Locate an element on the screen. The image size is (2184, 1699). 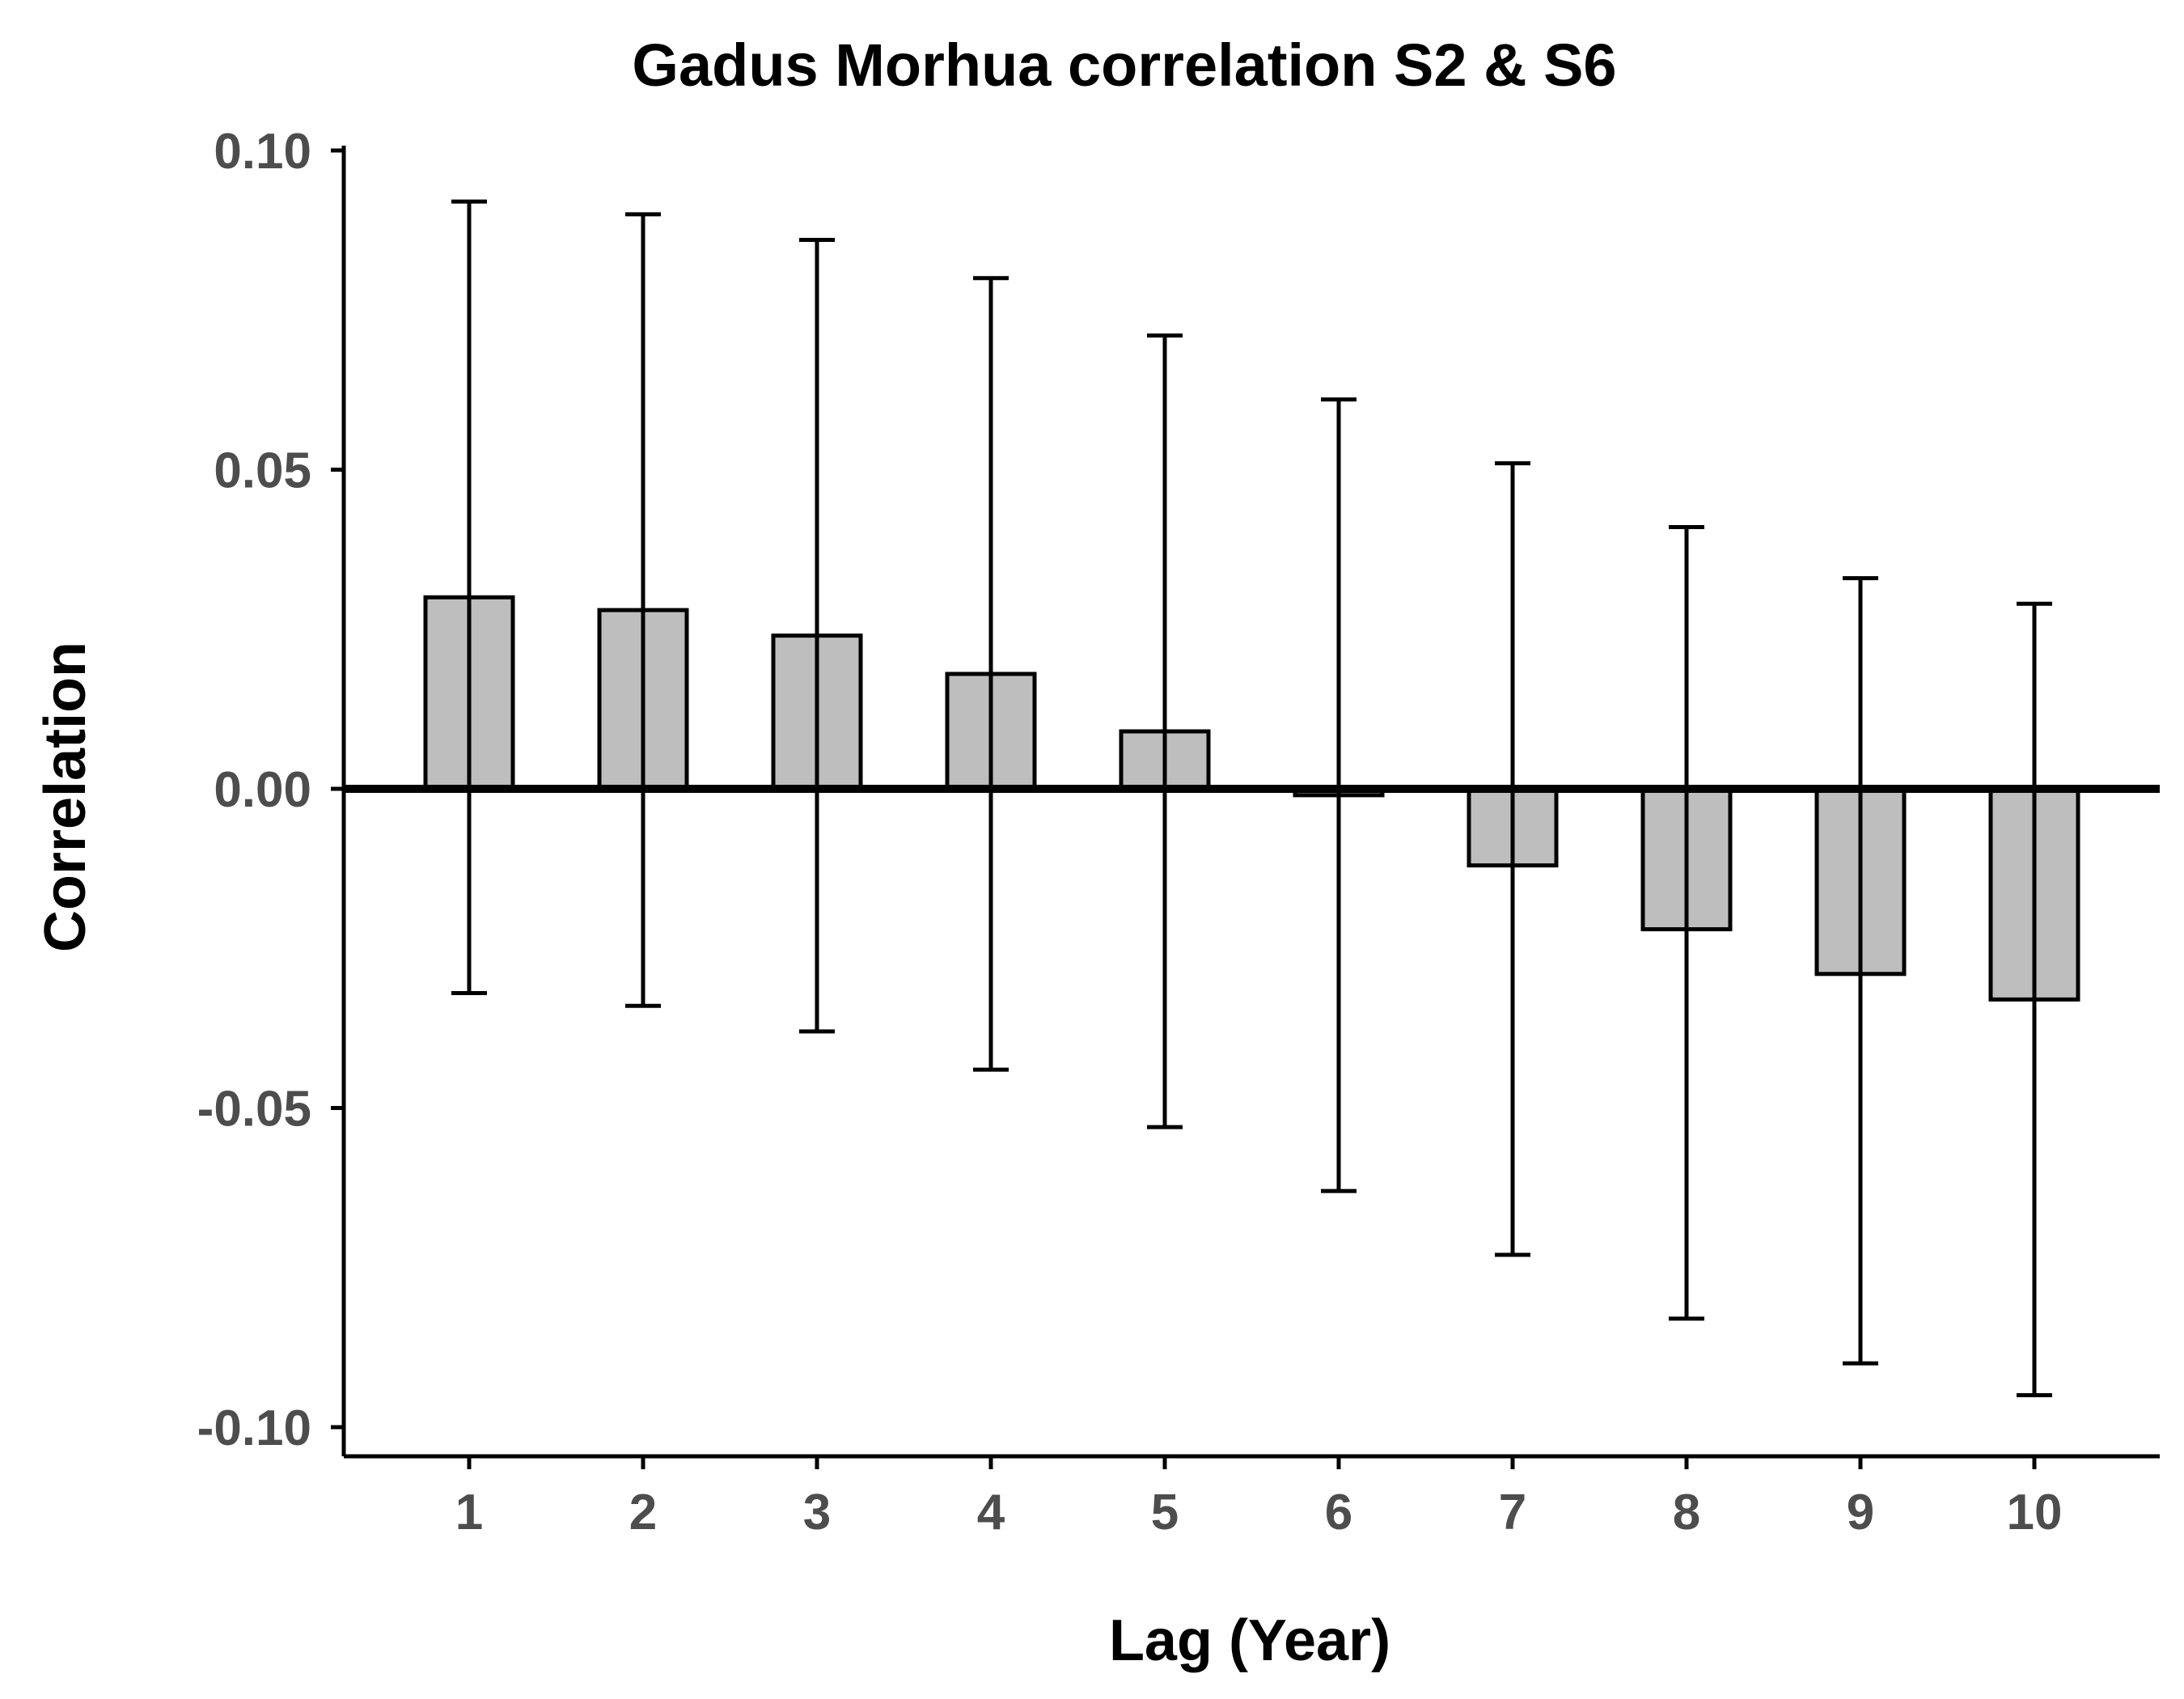
x-tick-label: 3 is located at coordinates (817, 1512).